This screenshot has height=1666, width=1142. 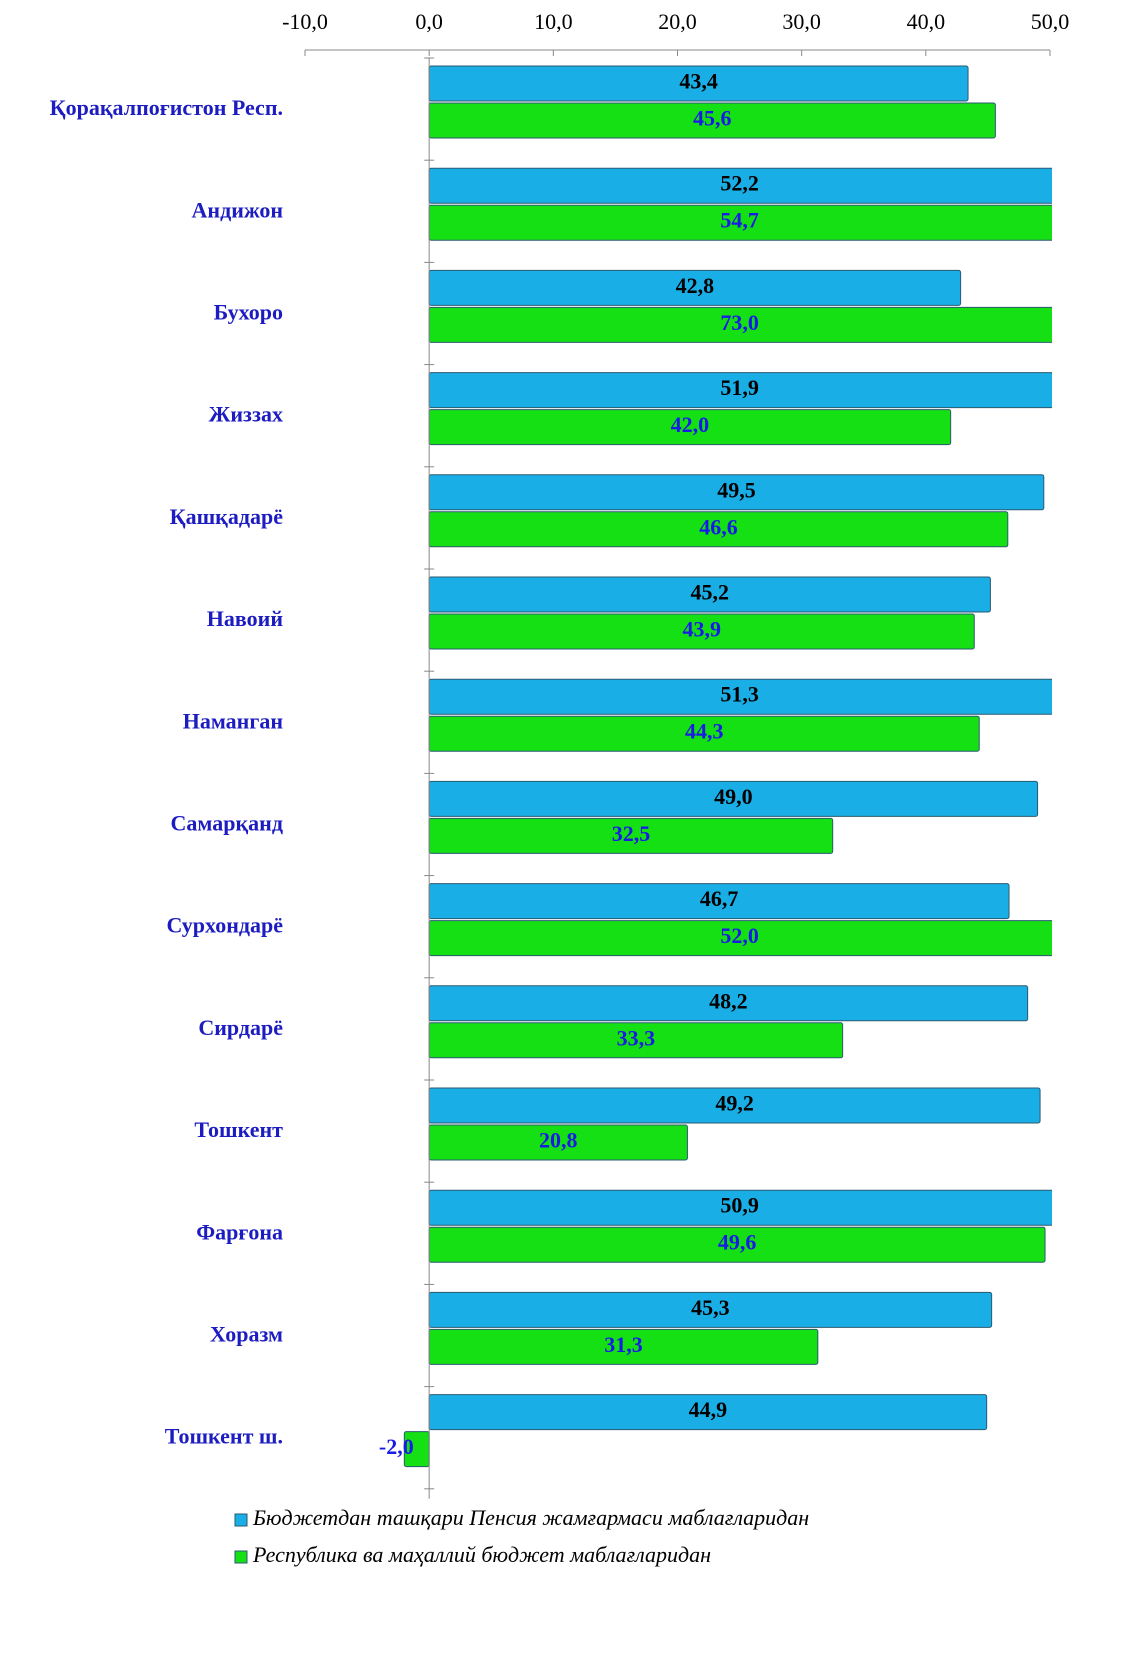 What do you see at coordinates (238, 1129) in the screenshot?
I see `category-label: Тошкент` at bounding box center [238, 1129].